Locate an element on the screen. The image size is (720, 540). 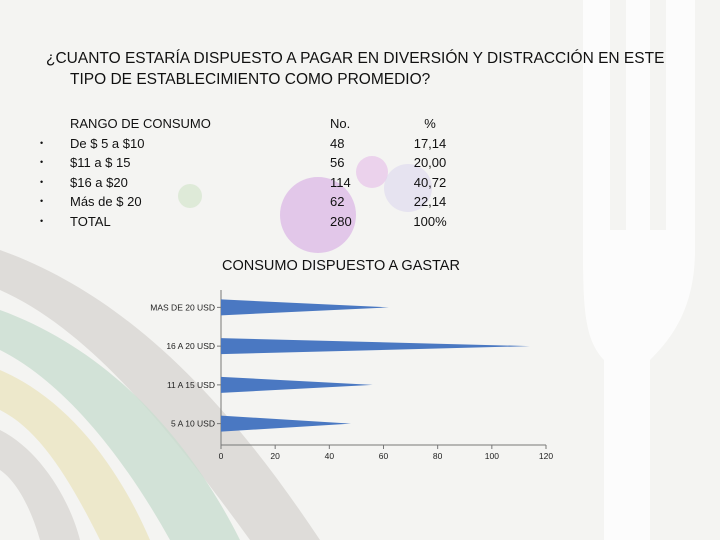
row-range: $11 a $ 15 is located at coordinates (100, 162).